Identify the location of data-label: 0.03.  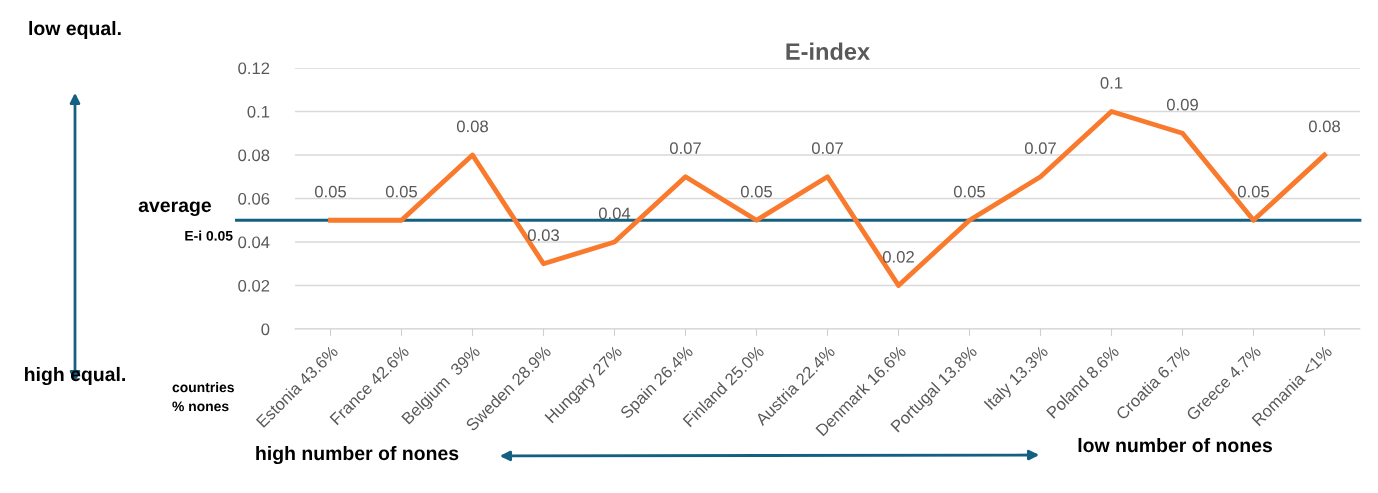
(543, 235).